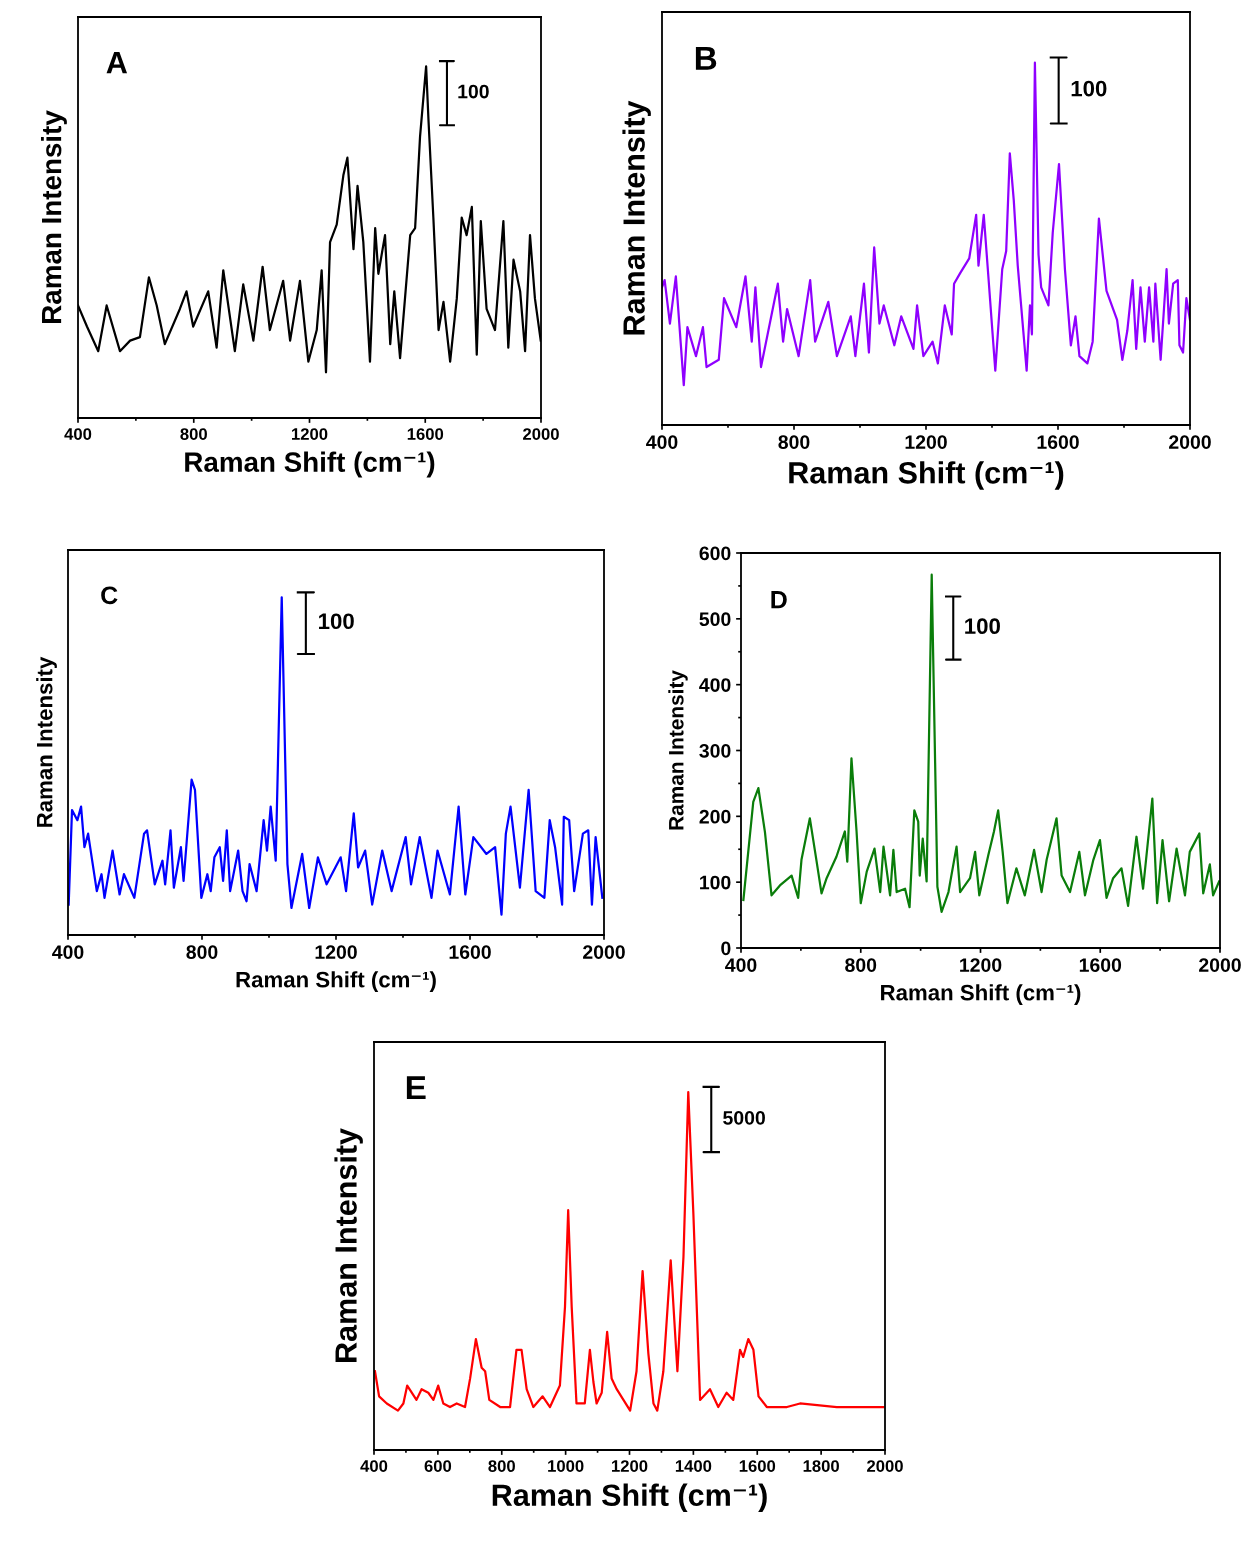 The image size is (1252, 1565). What do you see at coordinates (981, 743) in the screenshot?
I see `line-series` at bounding box center [981, 743].